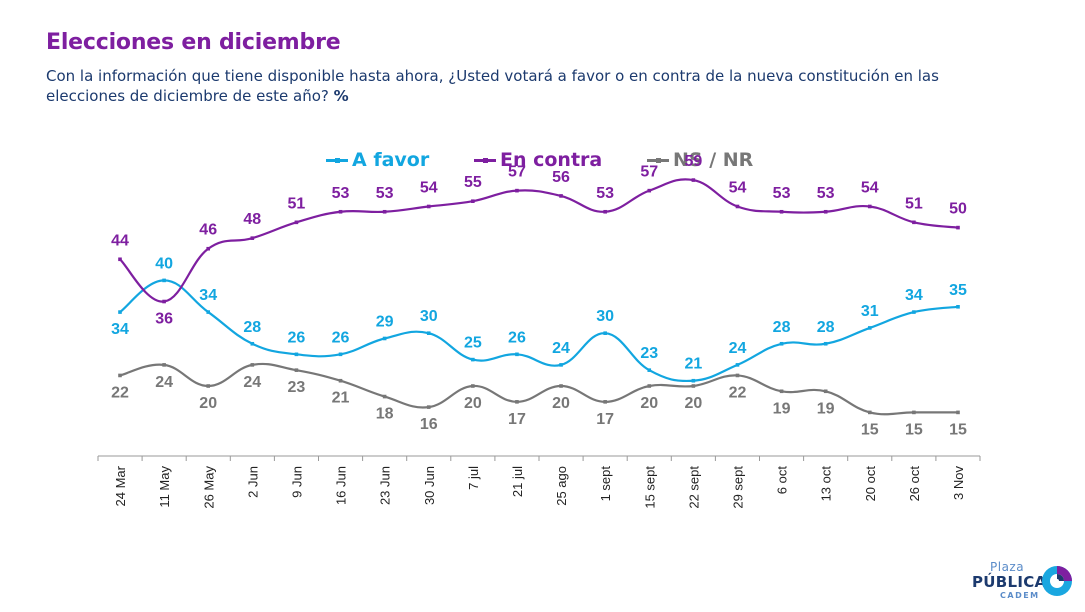 The width and height of the screenshot is (1085, 612). Describe the element at coordinates (658, 160) in the screenshot. I see `legend-swatch-ns-nr` at that location.